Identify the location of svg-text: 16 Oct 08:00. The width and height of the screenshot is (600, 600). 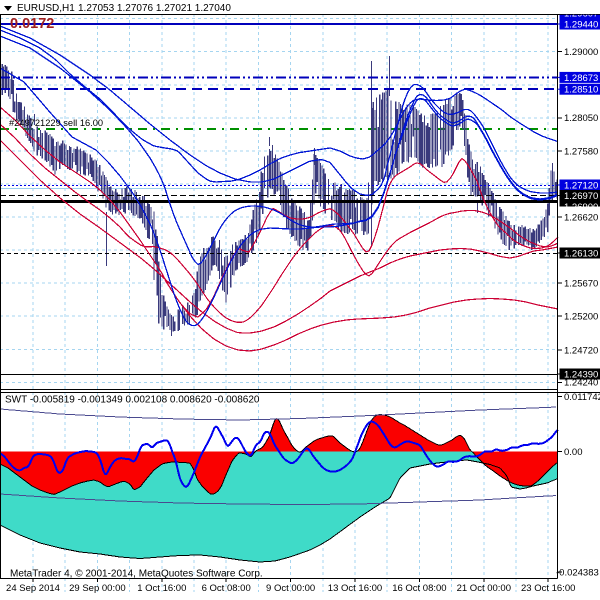
(419, 588).